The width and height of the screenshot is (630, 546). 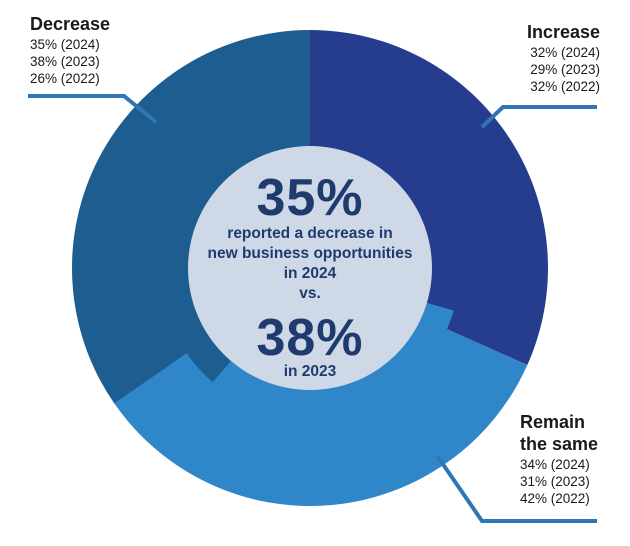 What do you see at coordinates (565, 52) in the screenshot?
I see `increase-2024: 32% (2024)` at bounding box center [565, 52].